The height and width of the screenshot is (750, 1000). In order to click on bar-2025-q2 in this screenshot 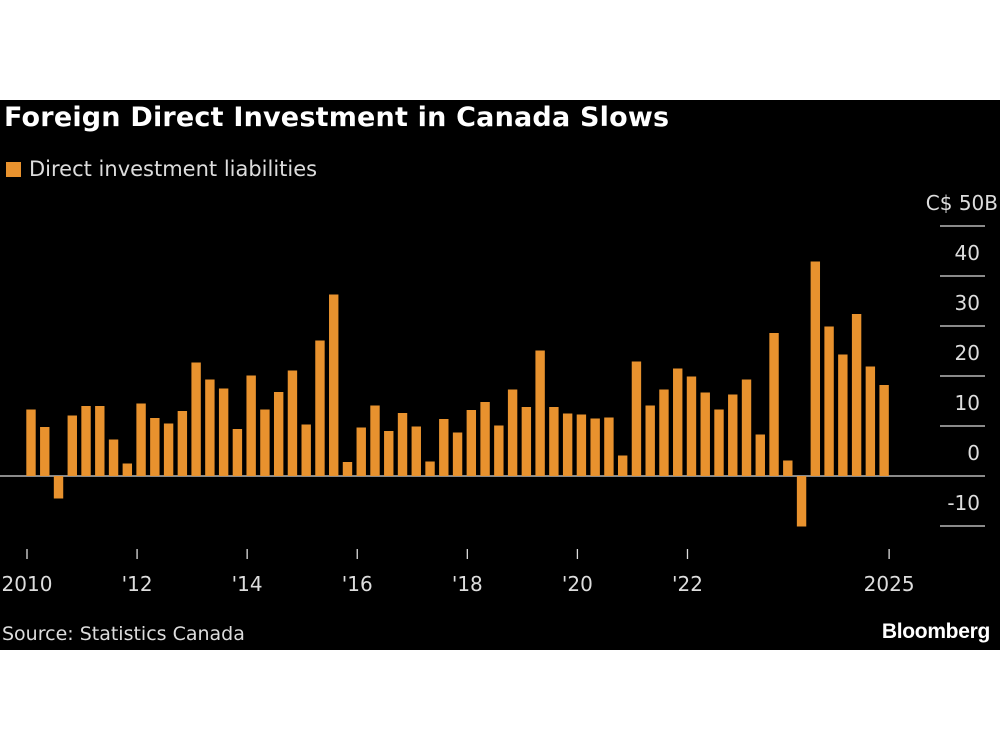, I will do `click(870, 421)`.